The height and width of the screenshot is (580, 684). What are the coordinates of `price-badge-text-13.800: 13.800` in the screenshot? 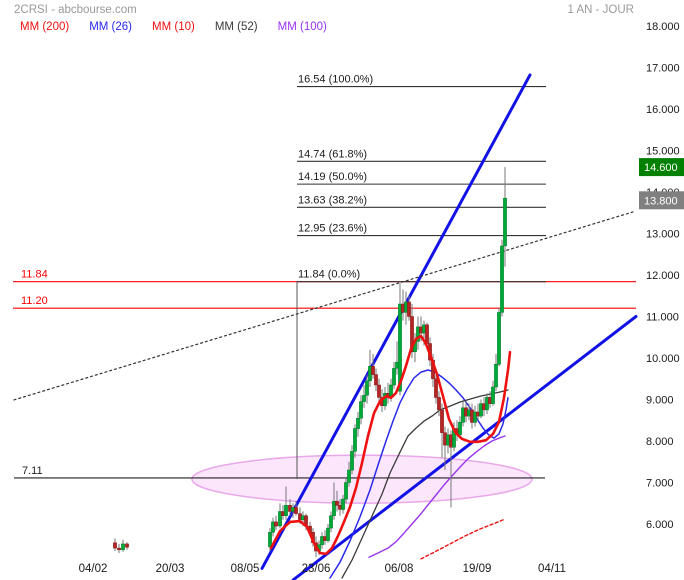 It's located at (661, 201).